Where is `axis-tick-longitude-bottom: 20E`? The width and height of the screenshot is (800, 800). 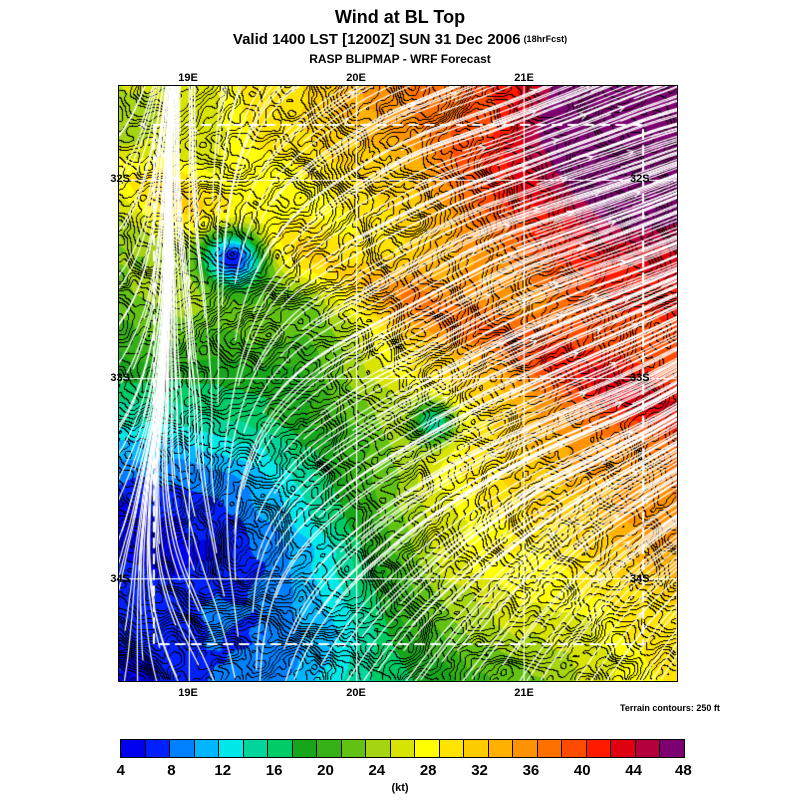 axis-tick-longitude-bottom: 20E is located at coordinates (356, 693).